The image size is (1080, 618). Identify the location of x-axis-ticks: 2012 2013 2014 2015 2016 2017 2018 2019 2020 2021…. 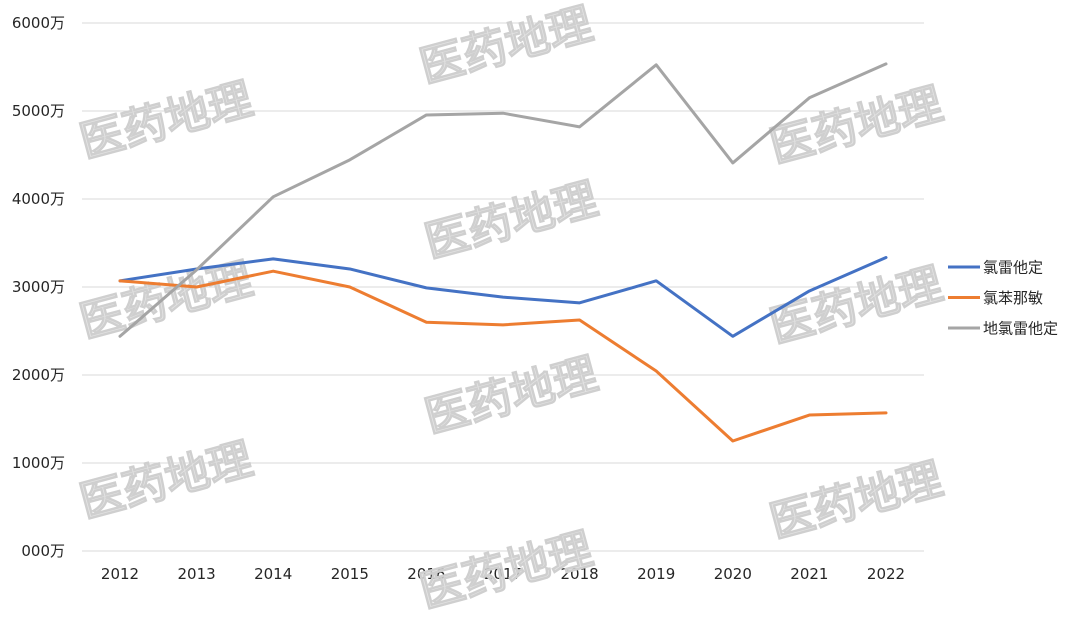
(503, 574).